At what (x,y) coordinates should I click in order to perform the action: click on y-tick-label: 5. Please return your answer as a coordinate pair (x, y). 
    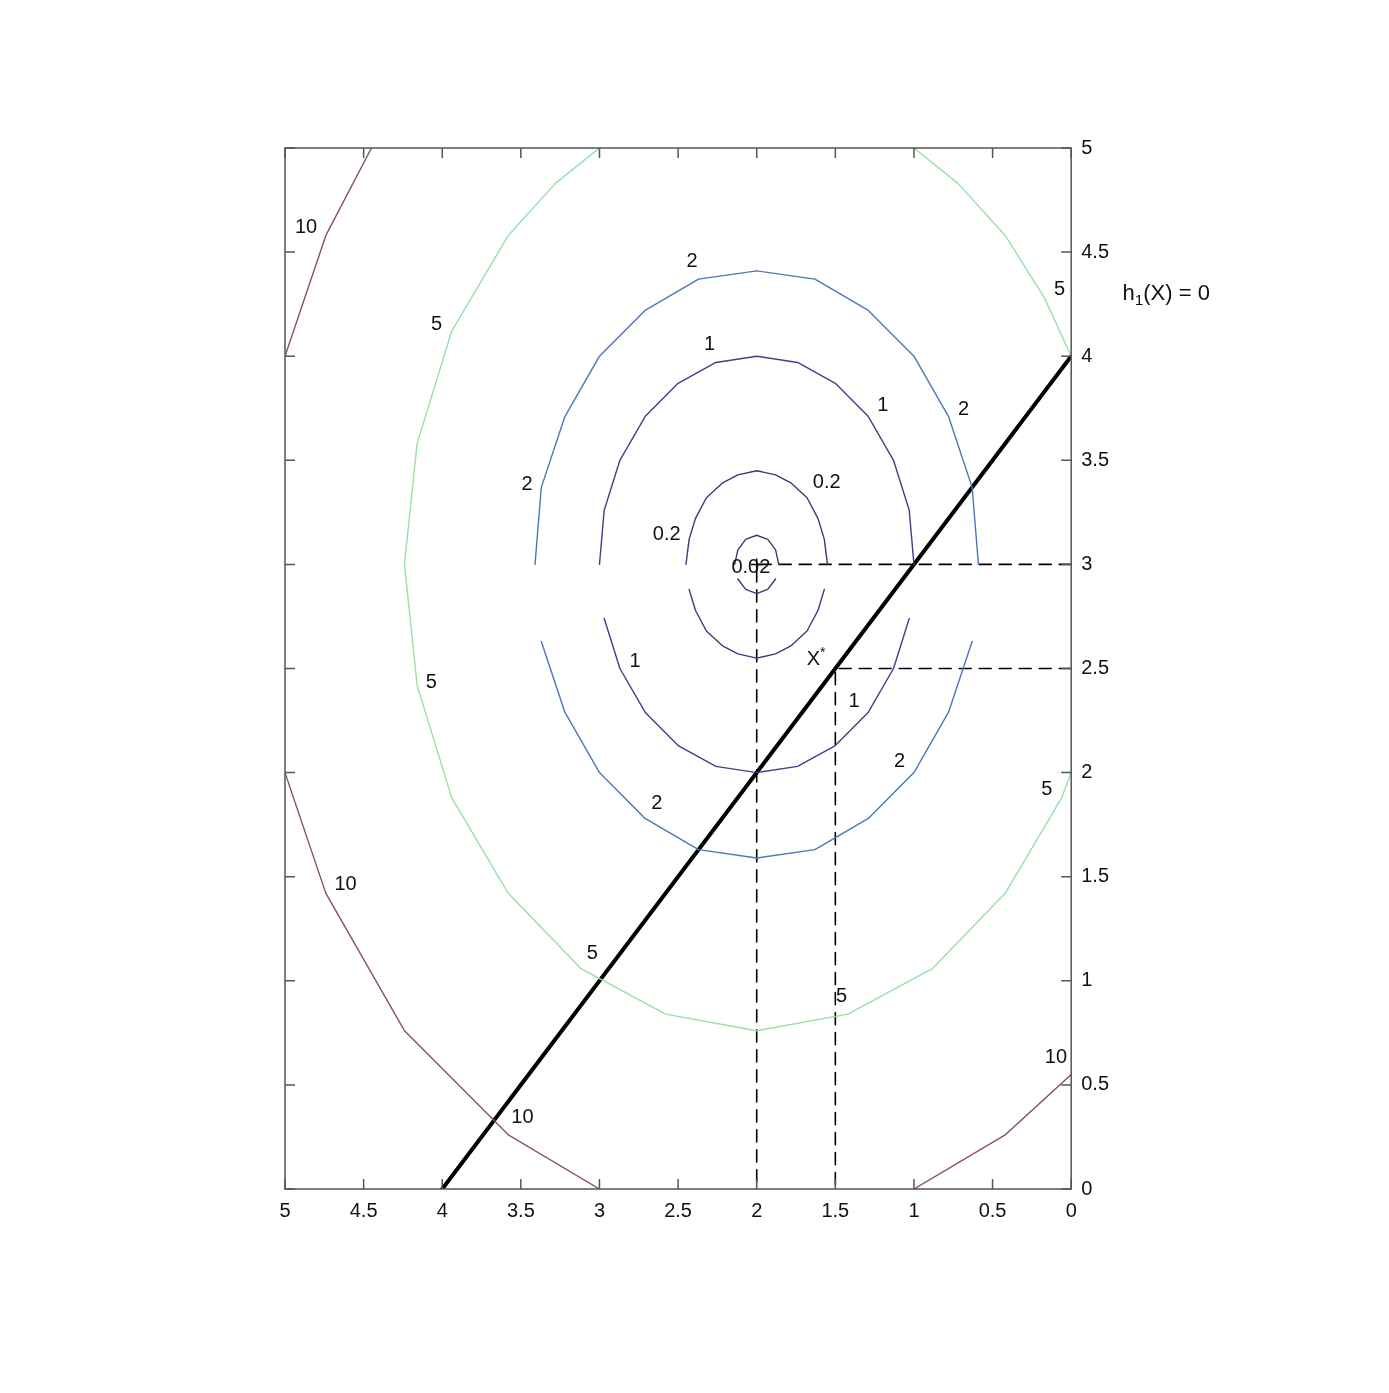
    Looking at the image, I should click on (1087, 146).